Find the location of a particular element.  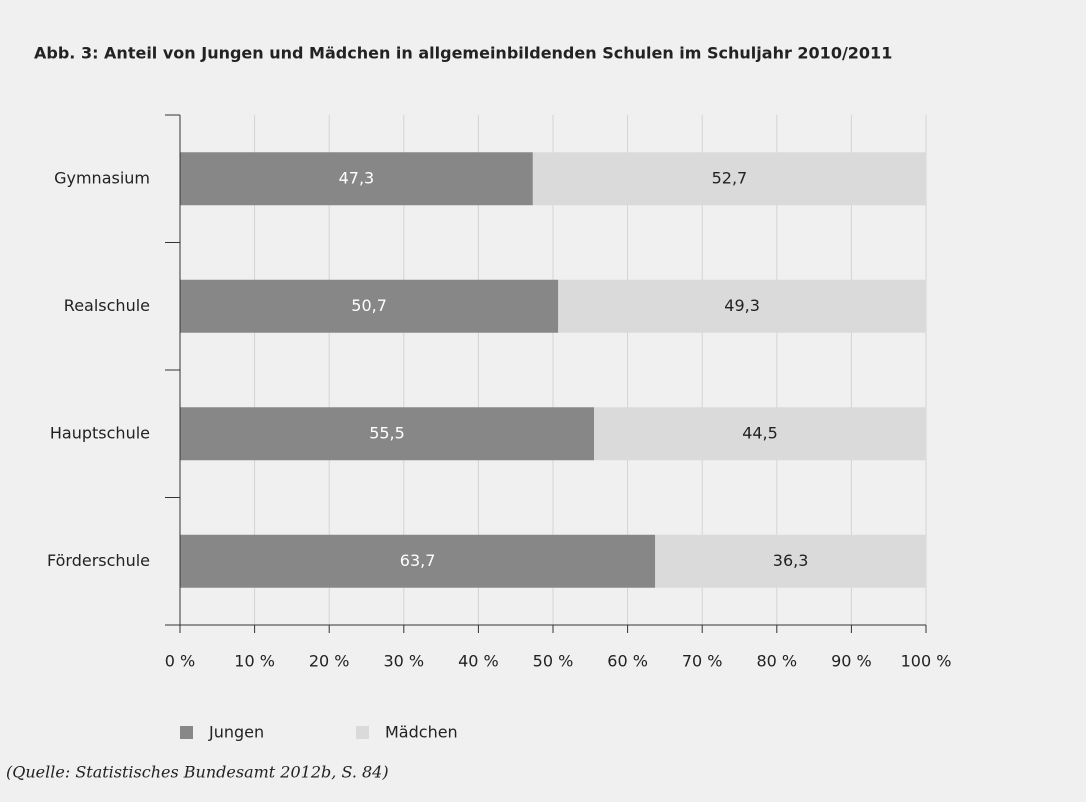

x-tick-label: 30 % is located at coordinates (403, 661).